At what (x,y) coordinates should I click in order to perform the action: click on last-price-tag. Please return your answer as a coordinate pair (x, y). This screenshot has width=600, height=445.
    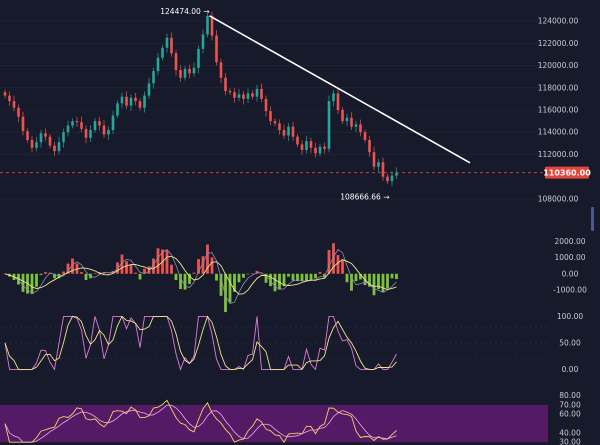
    Looking at the image, I should click on (567, 172).